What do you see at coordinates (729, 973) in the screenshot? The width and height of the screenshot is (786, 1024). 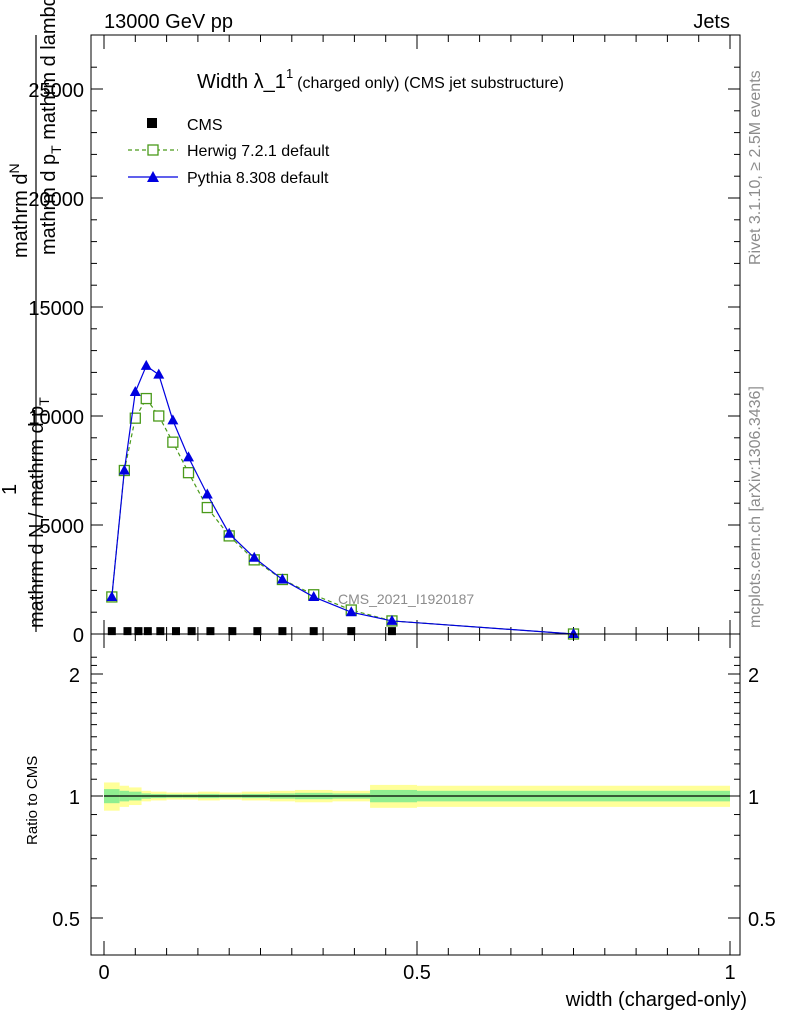 I see `ratio-xtick-label: 1` at bounding box center [729, 973].